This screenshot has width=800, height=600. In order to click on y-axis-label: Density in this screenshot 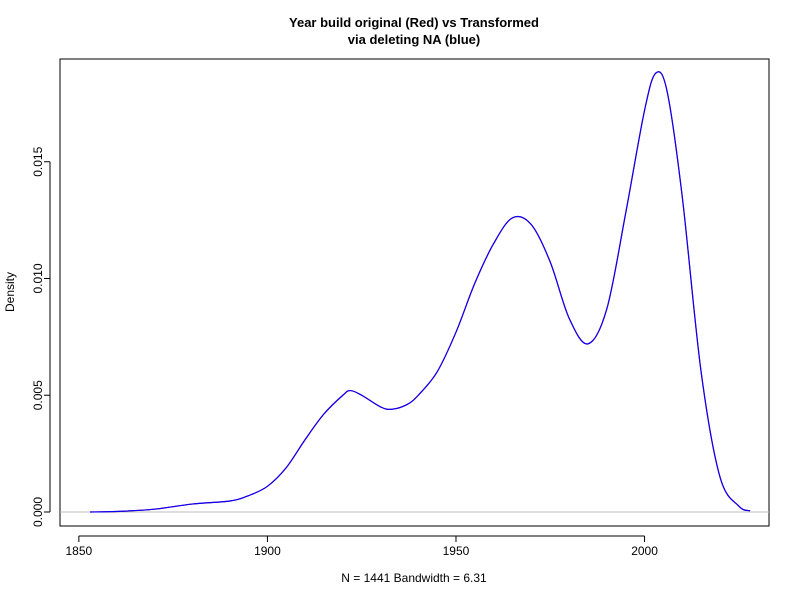, I will do `click(10, 292)`.